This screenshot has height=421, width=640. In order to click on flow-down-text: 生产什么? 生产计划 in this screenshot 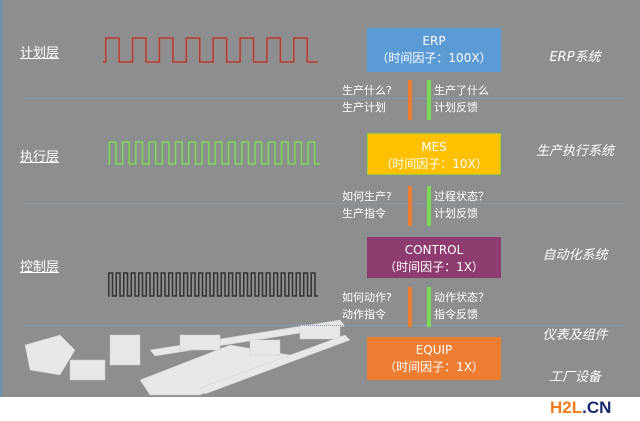, I will do `click(367, 99)`.